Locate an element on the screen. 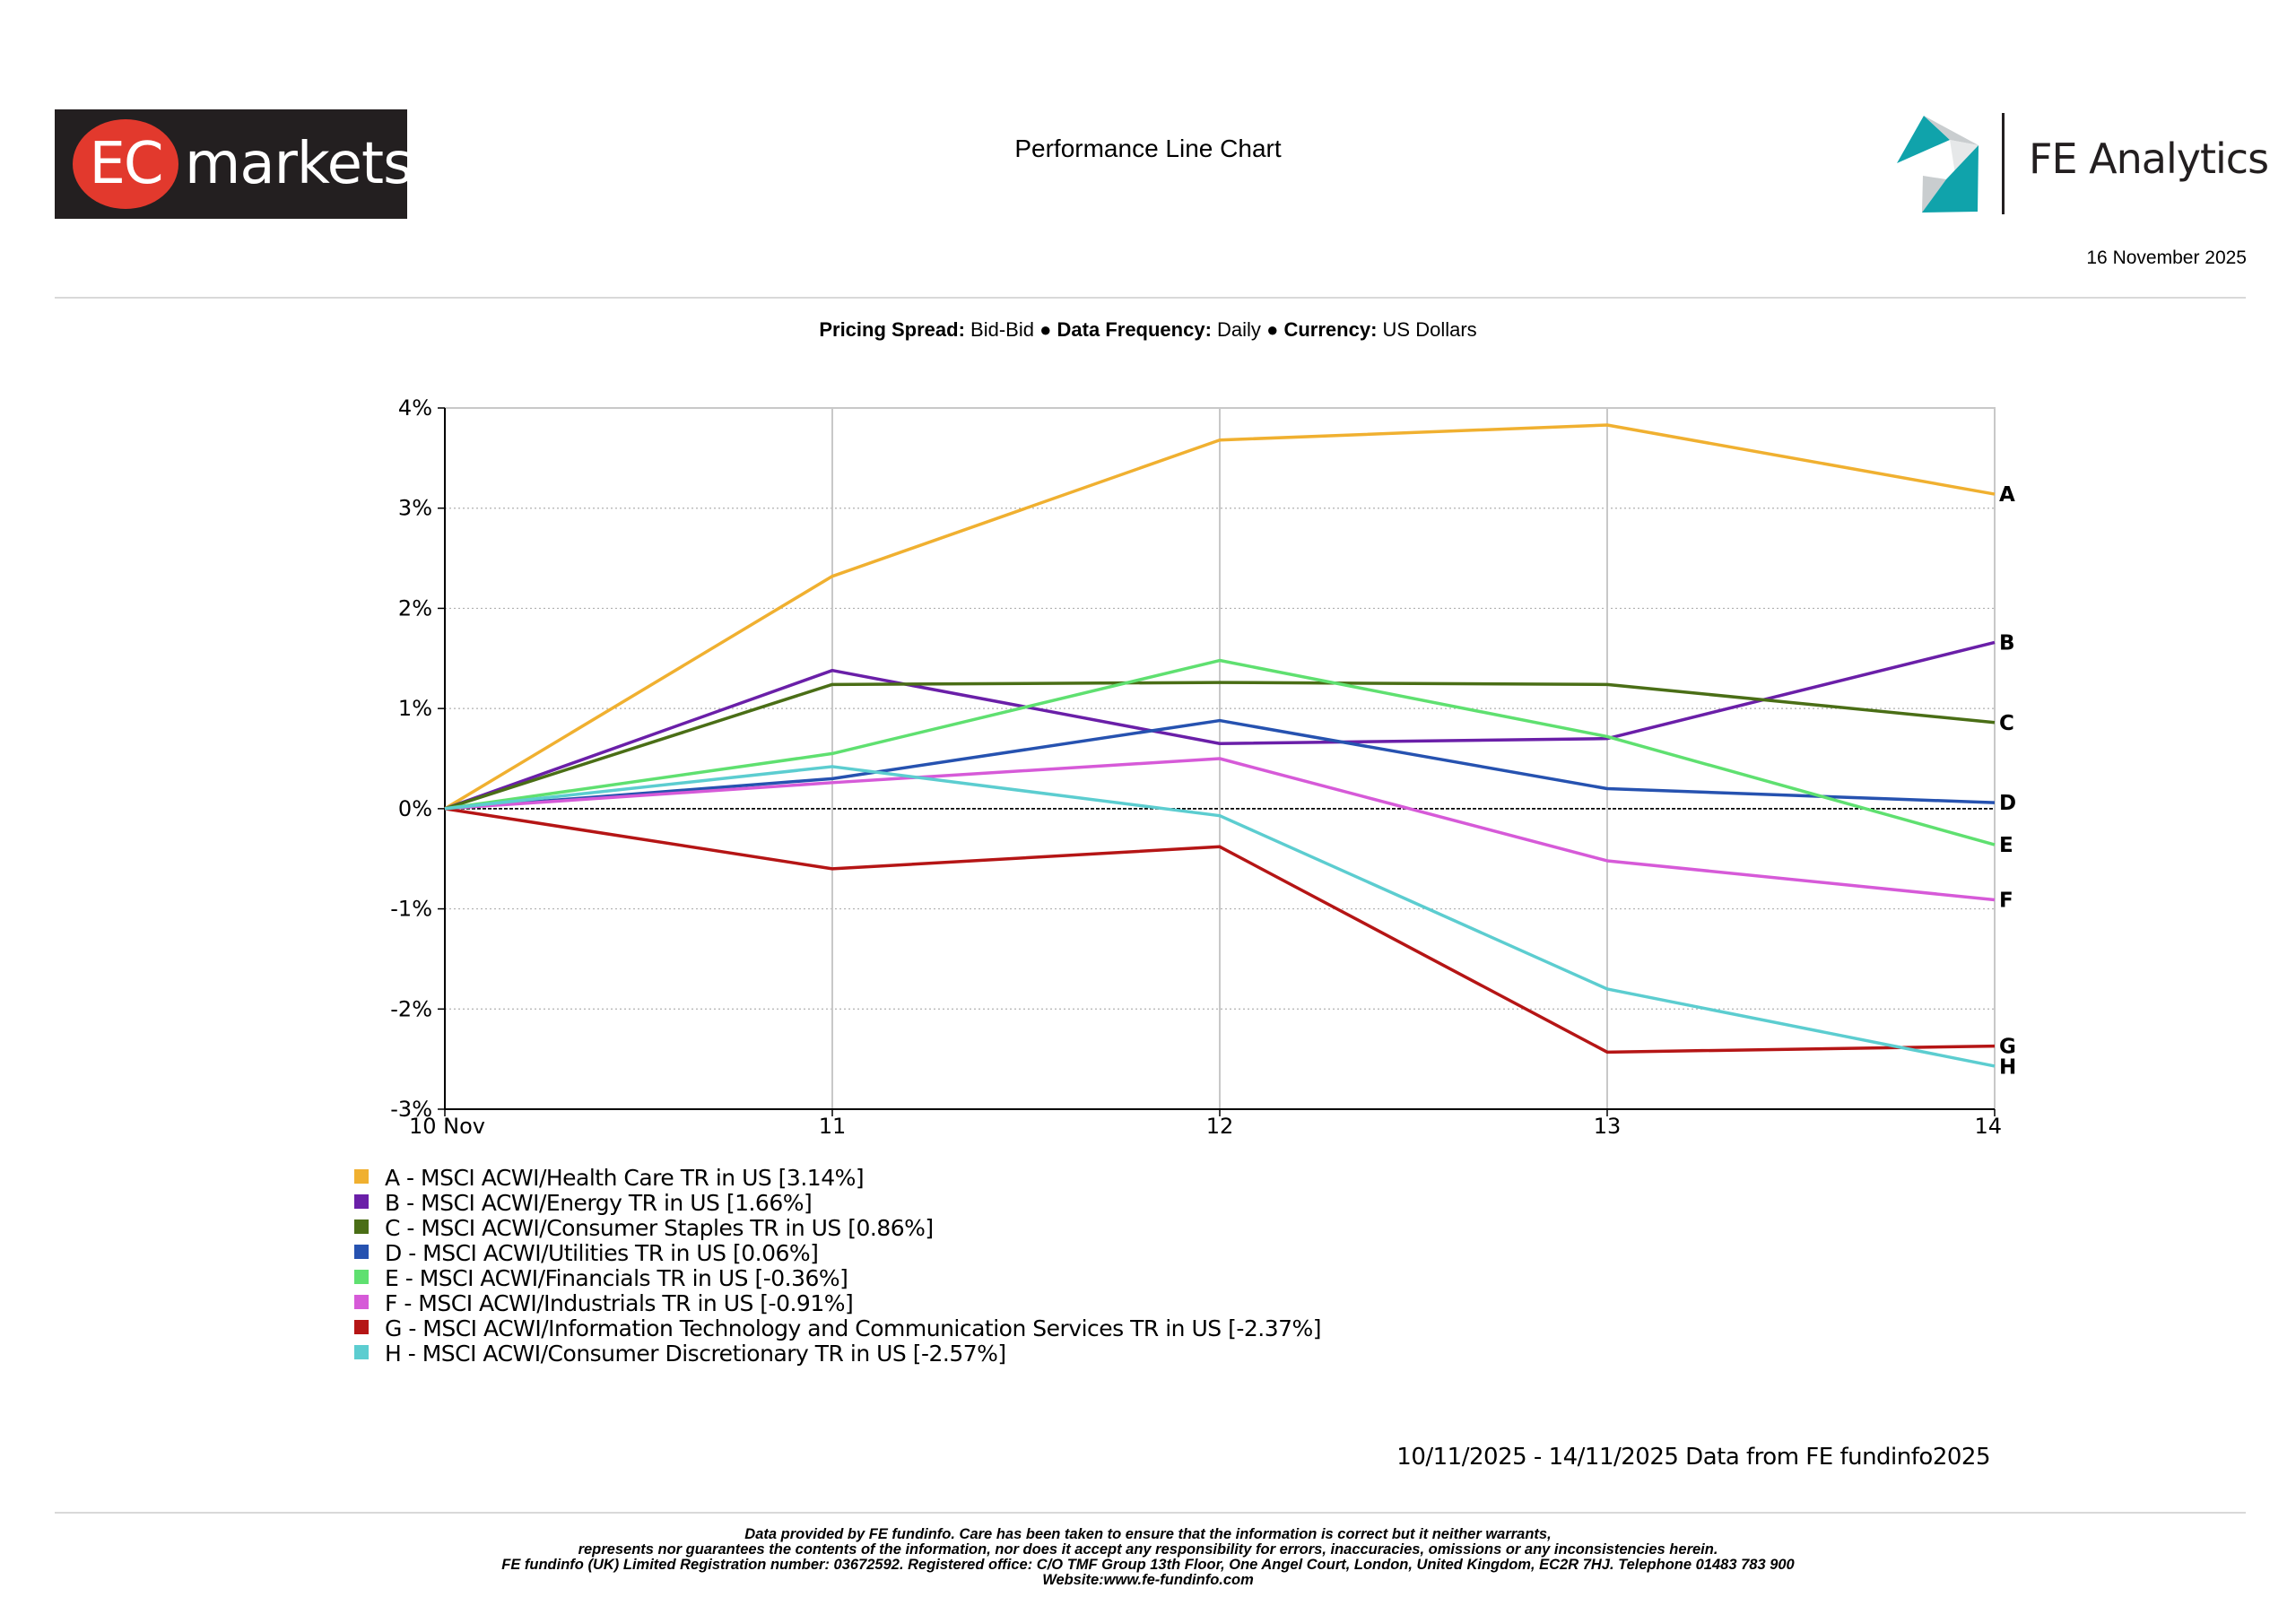 The image size is (2296, 1623). y-tick-label: 4% is located at coordinates (415, 408).